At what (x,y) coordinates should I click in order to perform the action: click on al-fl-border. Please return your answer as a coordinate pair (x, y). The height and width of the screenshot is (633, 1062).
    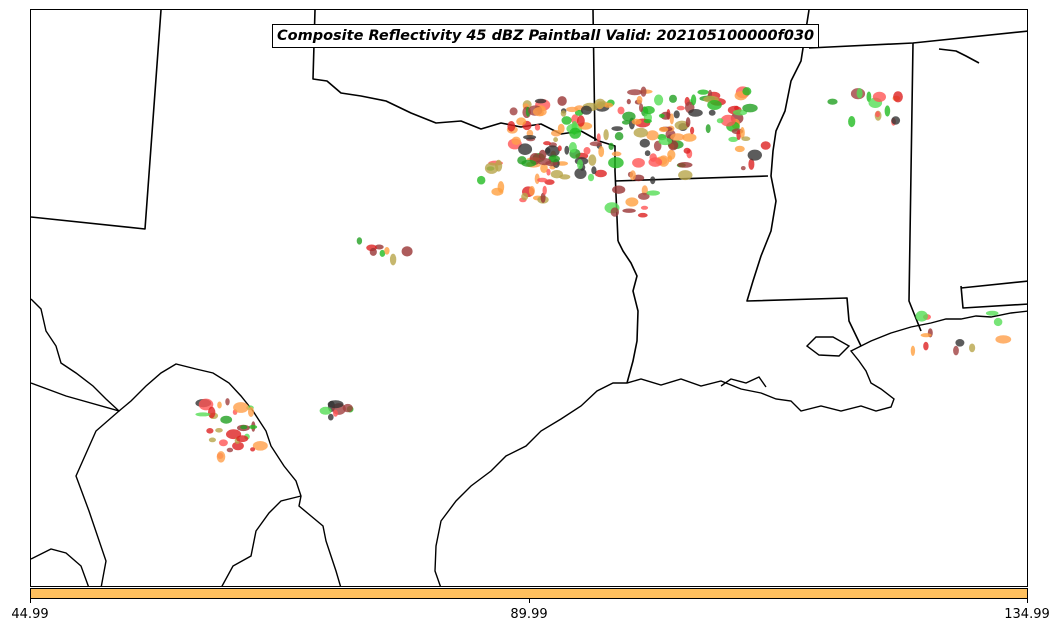
    Looking at the image, I should click on (993, 297).